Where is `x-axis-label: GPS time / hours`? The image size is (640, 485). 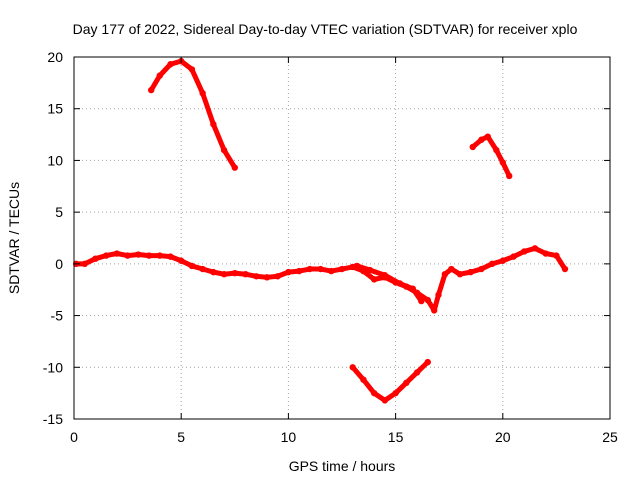 x-axis-label: GPS time / hours is located at coordinates (342, 466).